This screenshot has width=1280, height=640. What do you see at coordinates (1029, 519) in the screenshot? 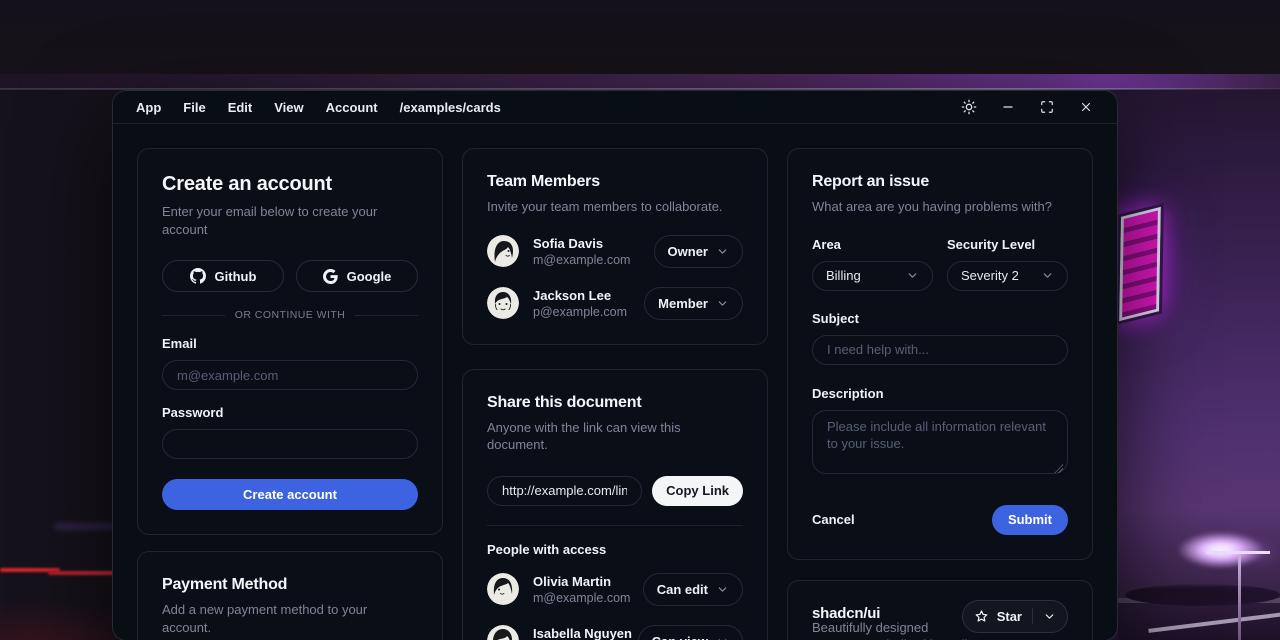
I see `submit-button: Submit` at bounding box center [1029, 519].